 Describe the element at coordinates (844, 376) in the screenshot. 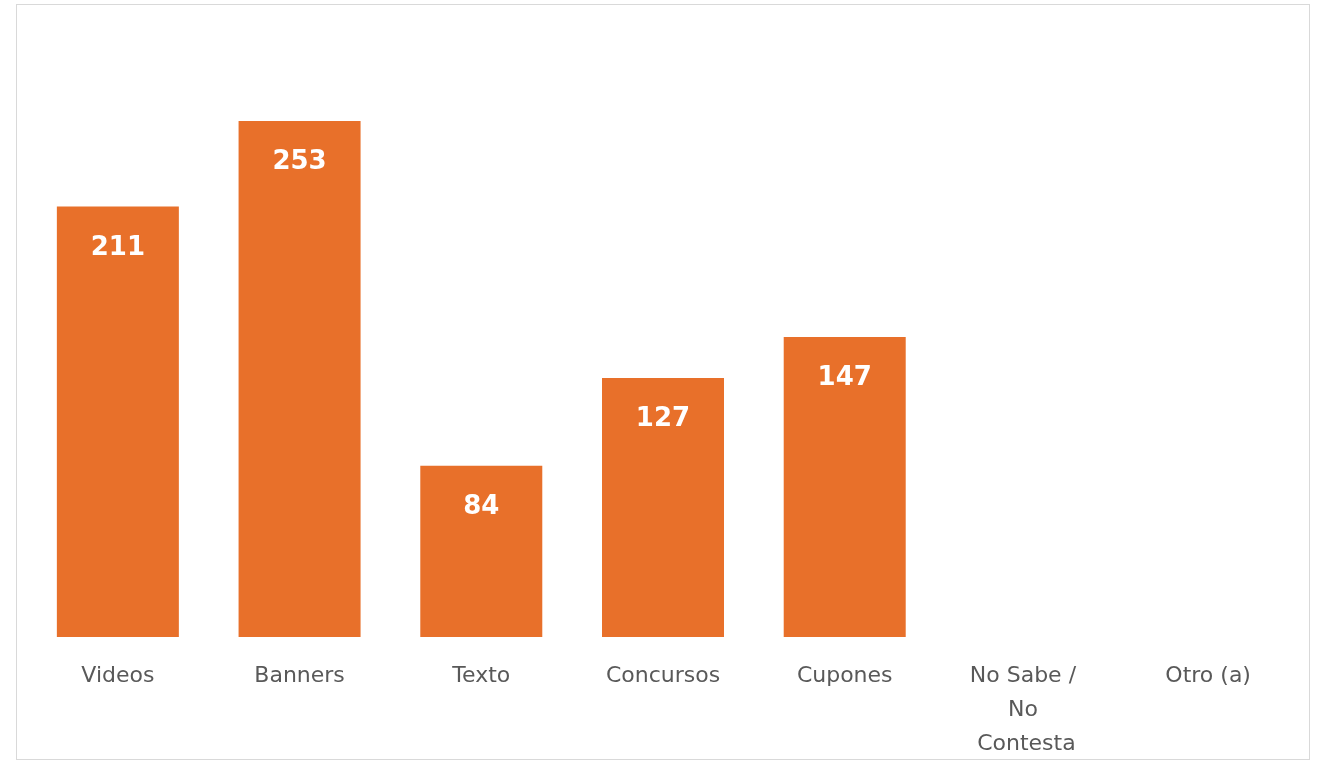

I see `data-label: 147` at that location.